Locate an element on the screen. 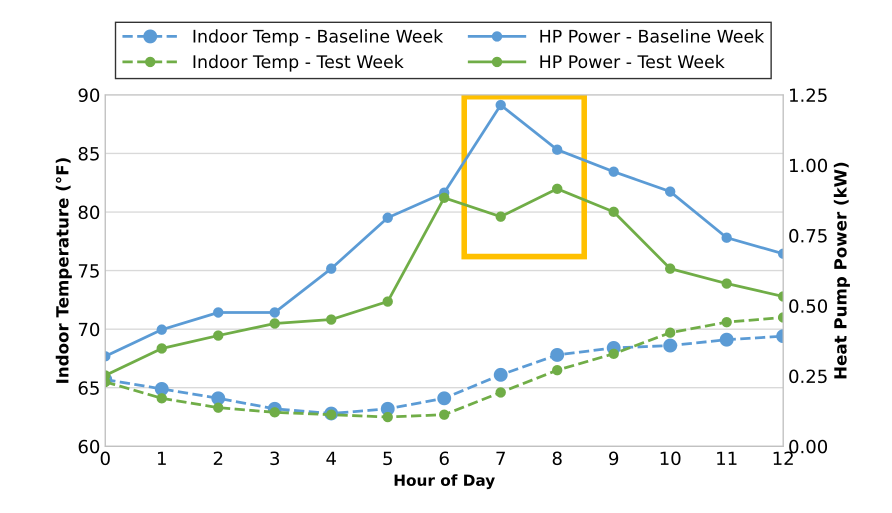 Image resolution: width=892 pixels, height=513 pixels. legend-label: HP Power - Baseline Week is located at coordinates (652, 36).